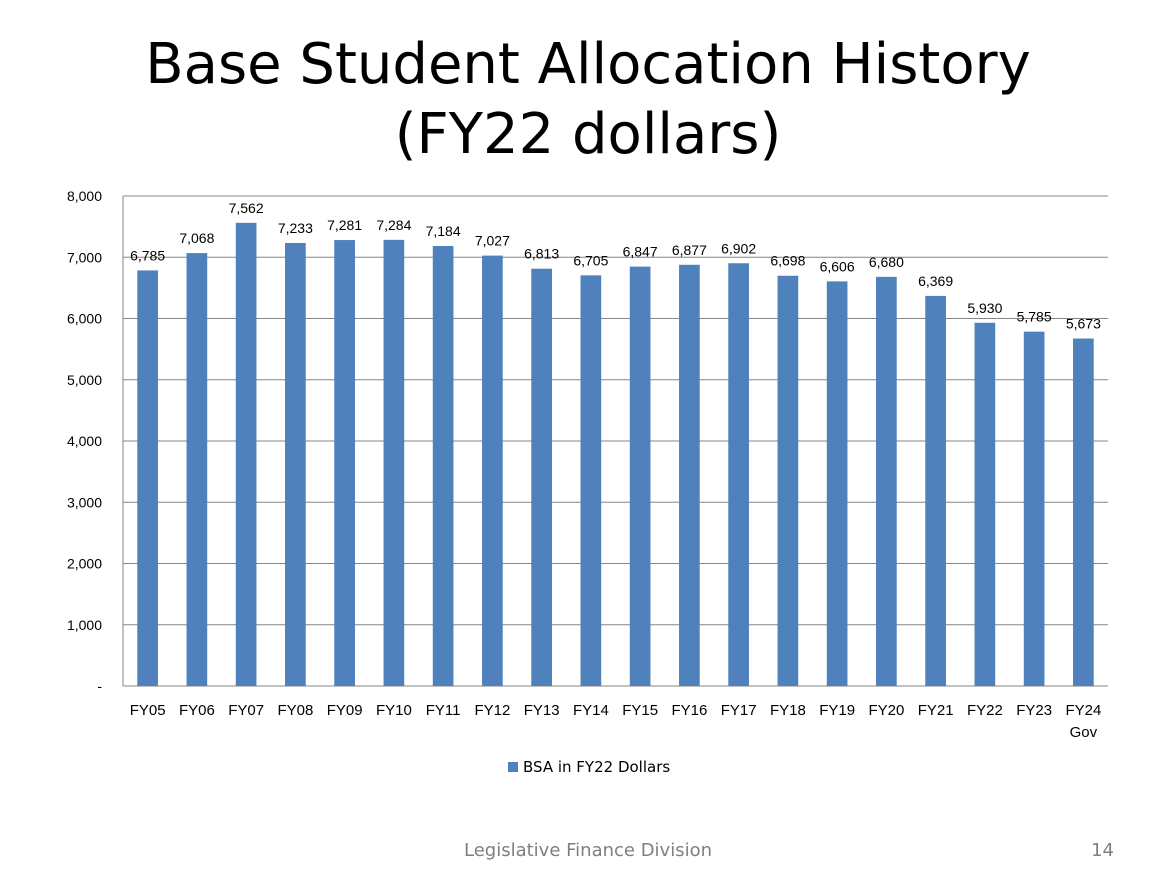  What do you see at coordinates (344, 225) in the screenshot?
I see `data-label: 7,281` at bounding box center [344, 225].